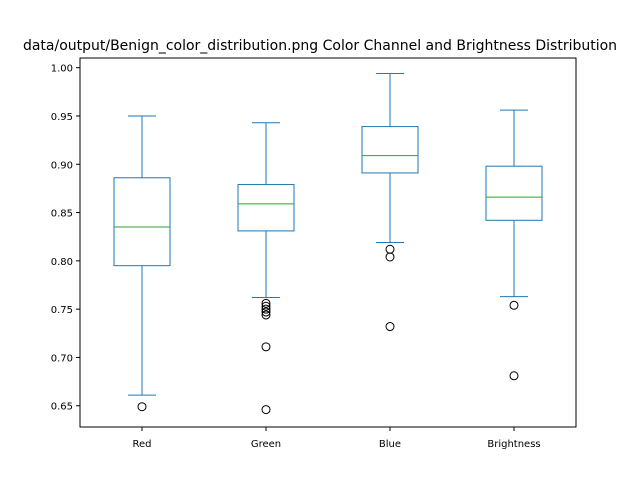  I want to click on x-tick-label: Brightness, so click(513, 444).